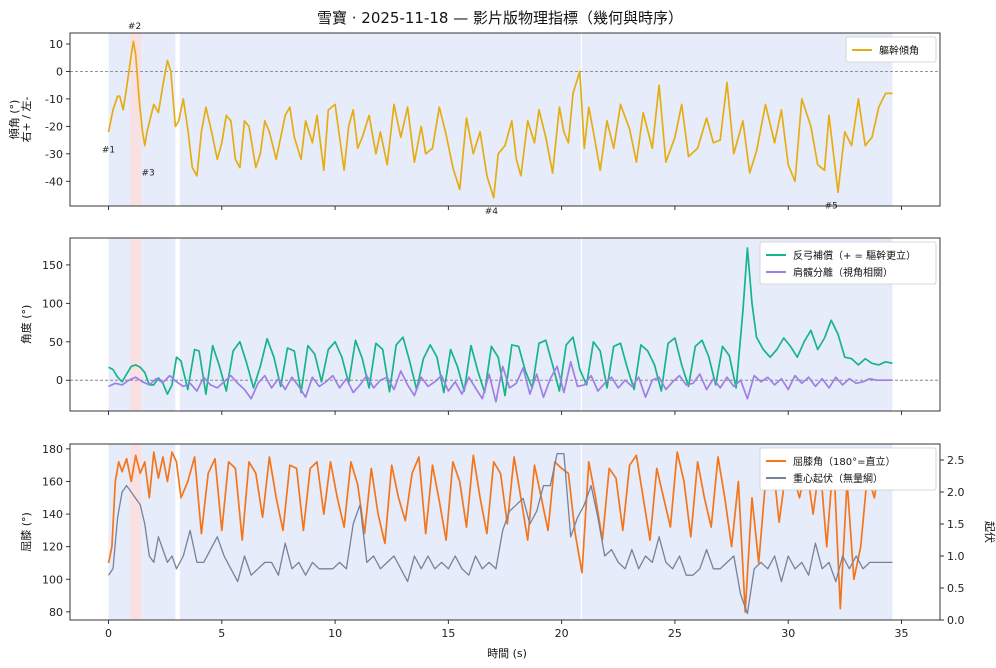 This screenshot has width=996, height=668. What do you see at coordinates (956, 588) in the screenshot?
I see `y2-tick-label: 0.5` at bounding box center [956, 588].